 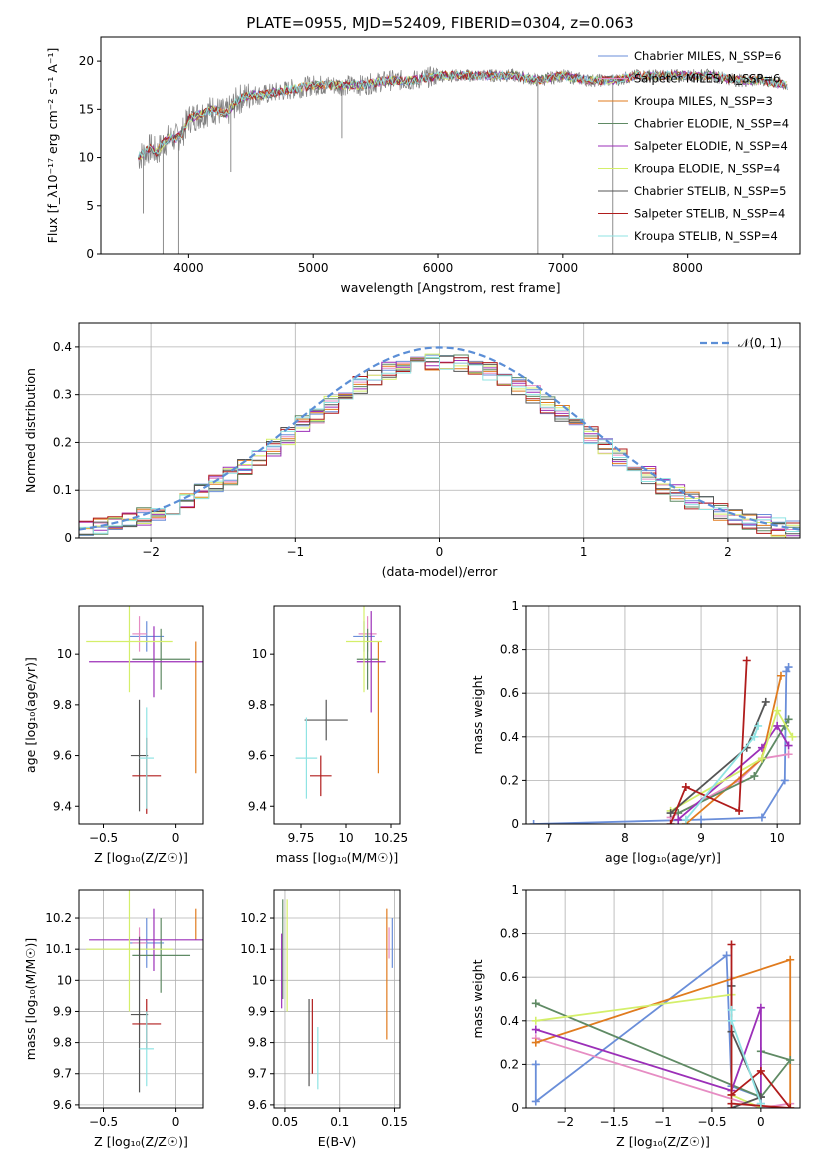 I want to click on errorbar-point-kroupa_stelib, so click(x=306, y=758).